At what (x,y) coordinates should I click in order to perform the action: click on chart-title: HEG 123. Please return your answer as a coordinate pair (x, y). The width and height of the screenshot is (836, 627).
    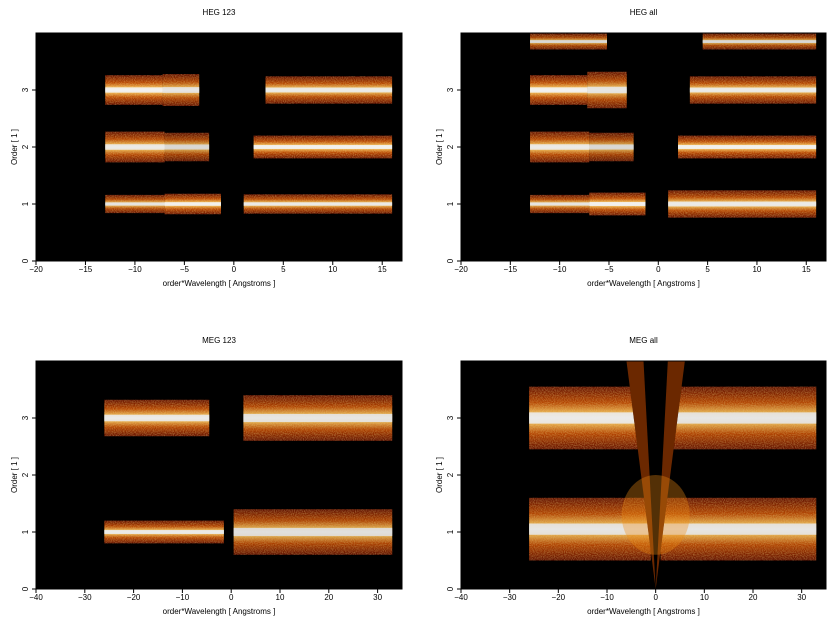
    Looking at the image, I should click on (219, 12).